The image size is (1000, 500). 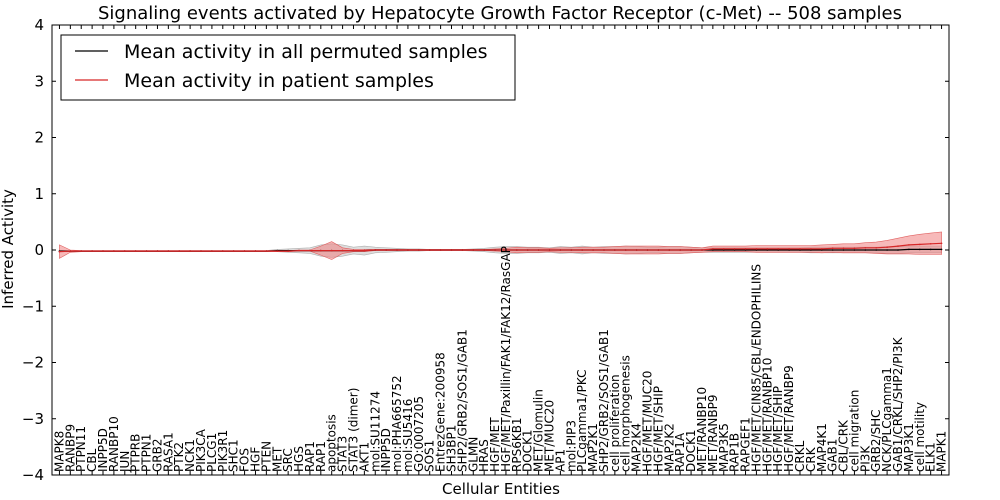 I want to click on series-line-patient, so click(x=500, y=247).